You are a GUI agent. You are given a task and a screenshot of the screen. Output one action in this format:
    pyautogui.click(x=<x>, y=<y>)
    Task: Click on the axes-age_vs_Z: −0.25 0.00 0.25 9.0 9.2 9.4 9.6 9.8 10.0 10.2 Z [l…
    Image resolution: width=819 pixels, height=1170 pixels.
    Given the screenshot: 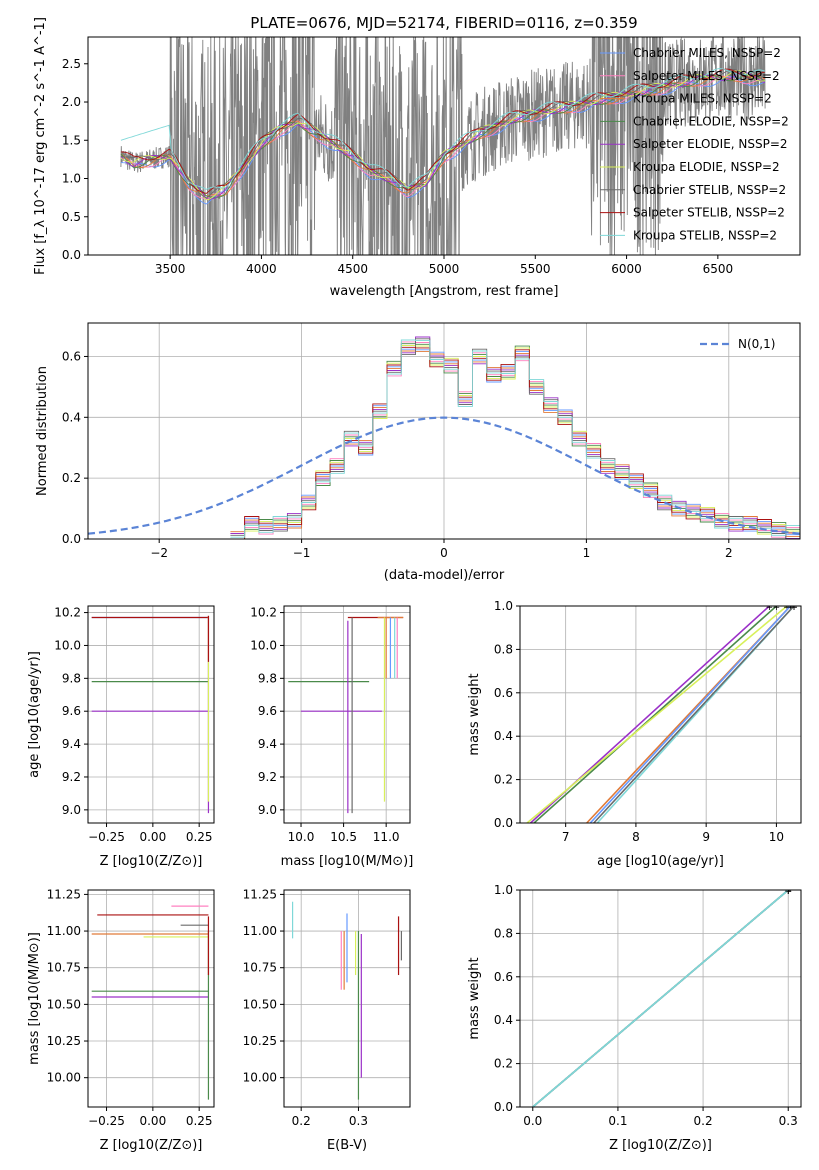 What is the action you would take?
    pyautogui.click(x=121, y=737)
    